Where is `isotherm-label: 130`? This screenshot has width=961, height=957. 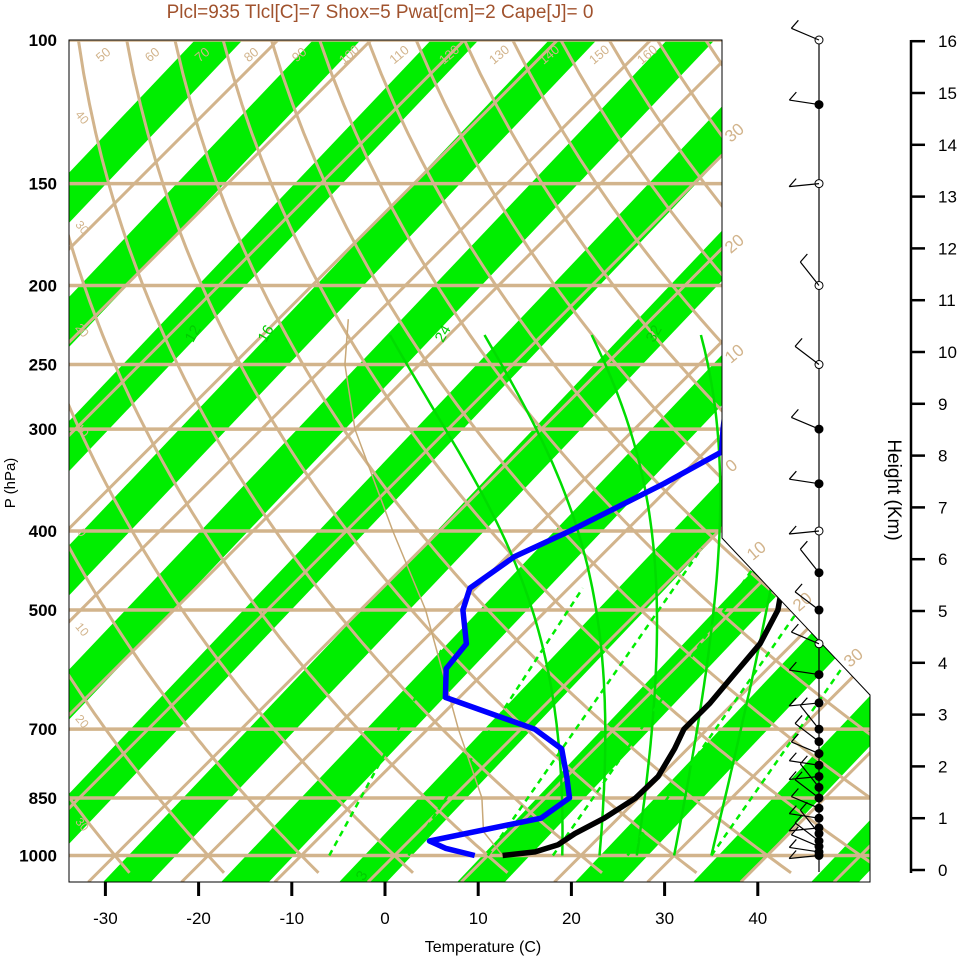 isotherm-label: 130 is located at coordinates (499, 54).